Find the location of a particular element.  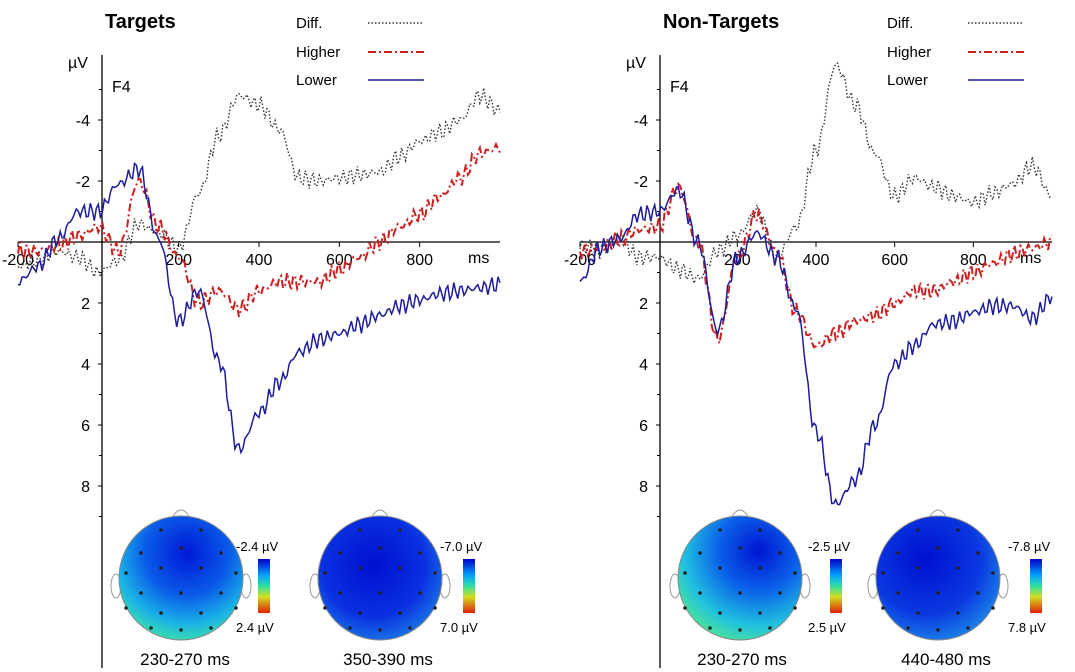

topomap-caption: 440-480 ms is located at coordinates (946, 659).